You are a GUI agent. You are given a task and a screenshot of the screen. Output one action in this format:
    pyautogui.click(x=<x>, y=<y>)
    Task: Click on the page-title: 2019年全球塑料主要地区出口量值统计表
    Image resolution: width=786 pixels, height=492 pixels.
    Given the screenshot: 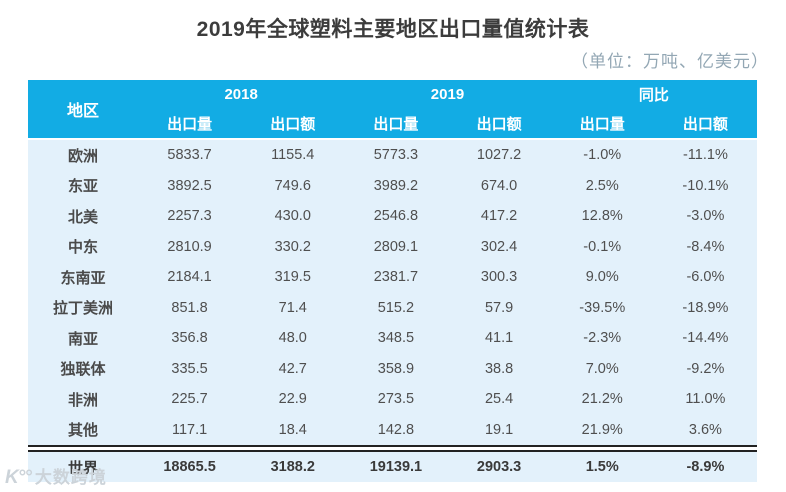 What is the action you would take?
    pyautogui.click(x=393, y=29)
    